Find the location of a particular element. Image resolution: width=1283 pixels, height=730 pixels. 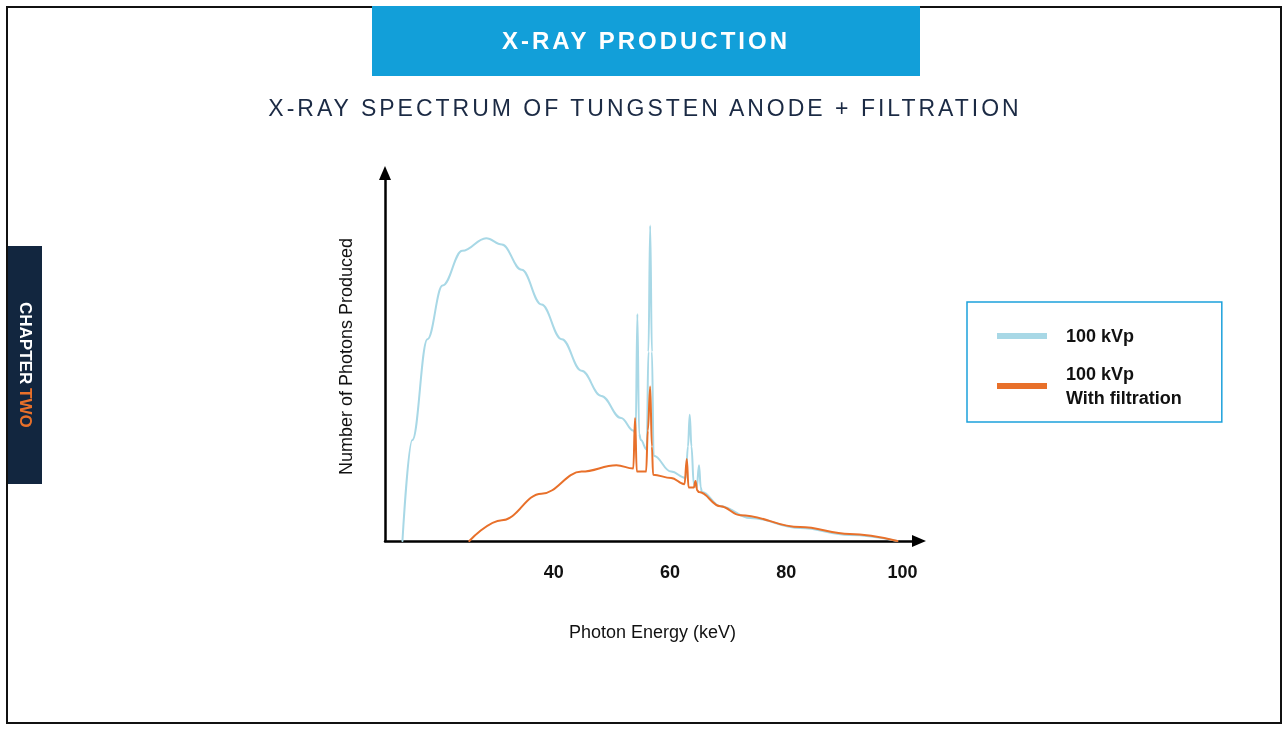

chart-subtitle: X-RAY SPECTRUM OF TUNGSTEN ANODE + FILTRATION is located at coordinates (645, 108).